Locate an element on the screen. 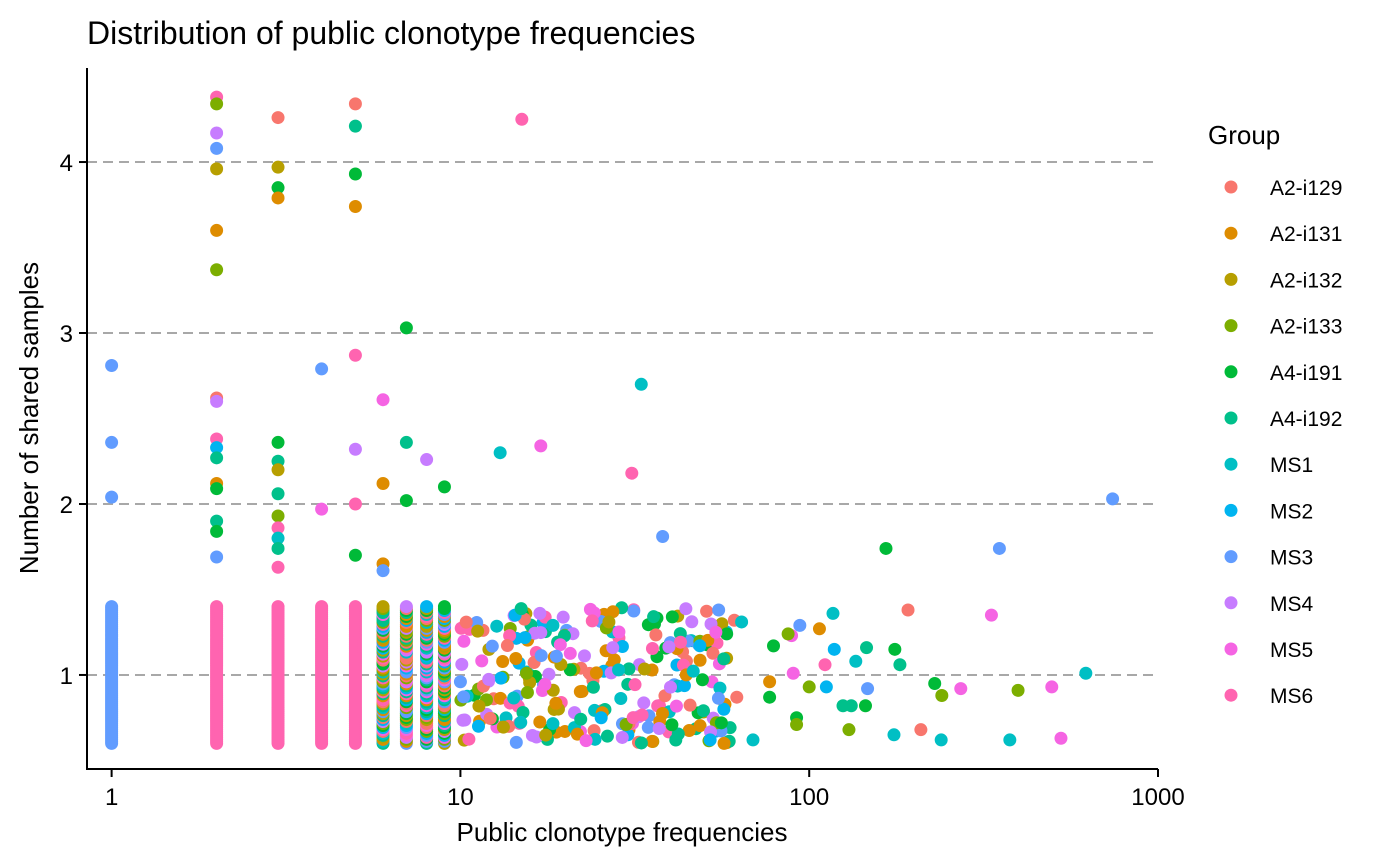  legend-label: A4-i192 is located at coordinates (1306, 419).